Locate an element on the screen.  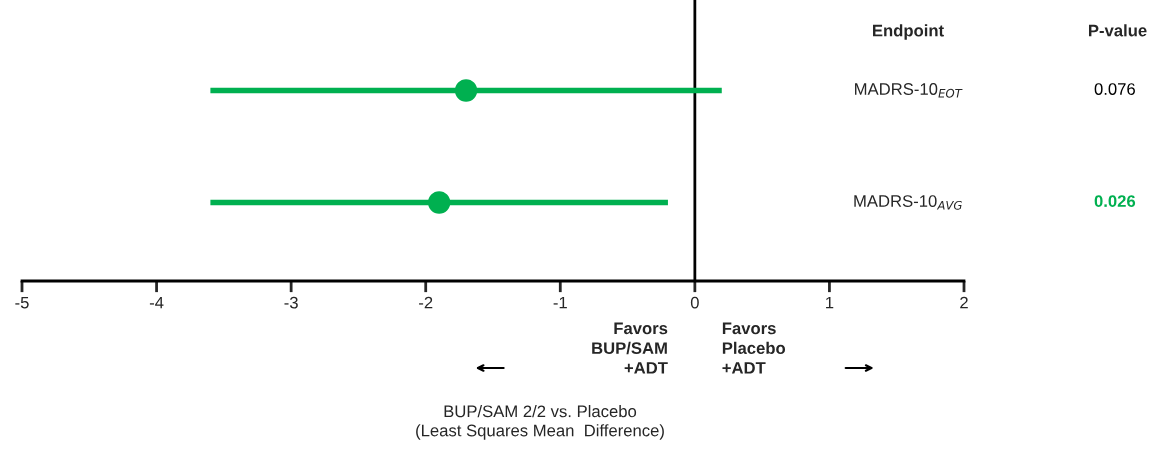
text: BUP/SAM 2/2 vs. Placebo (Least Squares Mean Difference) is located at coordinates (540, 422).